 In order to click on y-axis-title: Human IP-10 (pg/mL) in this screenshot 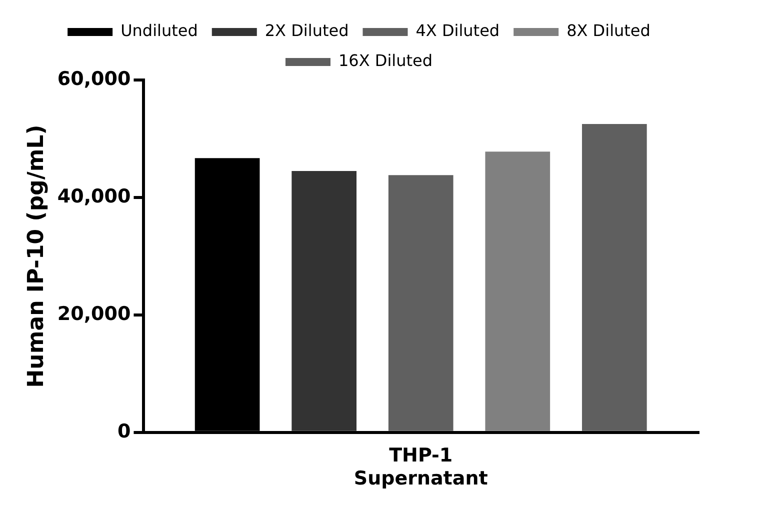, I will do `click(36, 256)`.